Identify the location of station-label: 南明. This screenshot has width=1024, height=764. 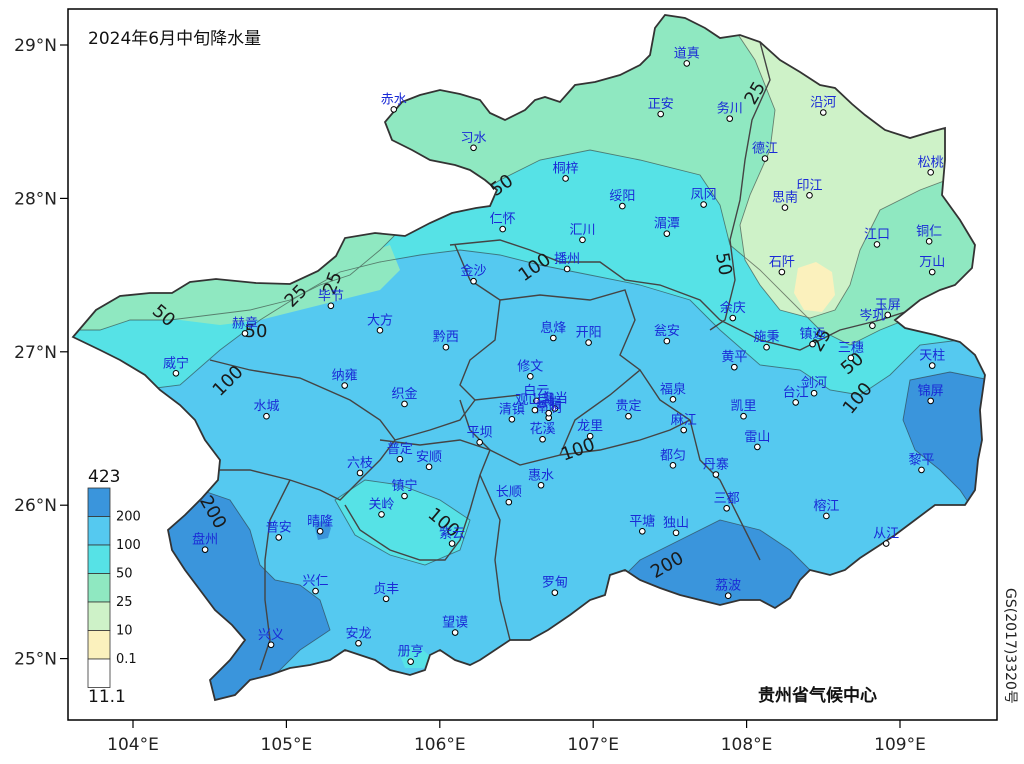
(549, 408).